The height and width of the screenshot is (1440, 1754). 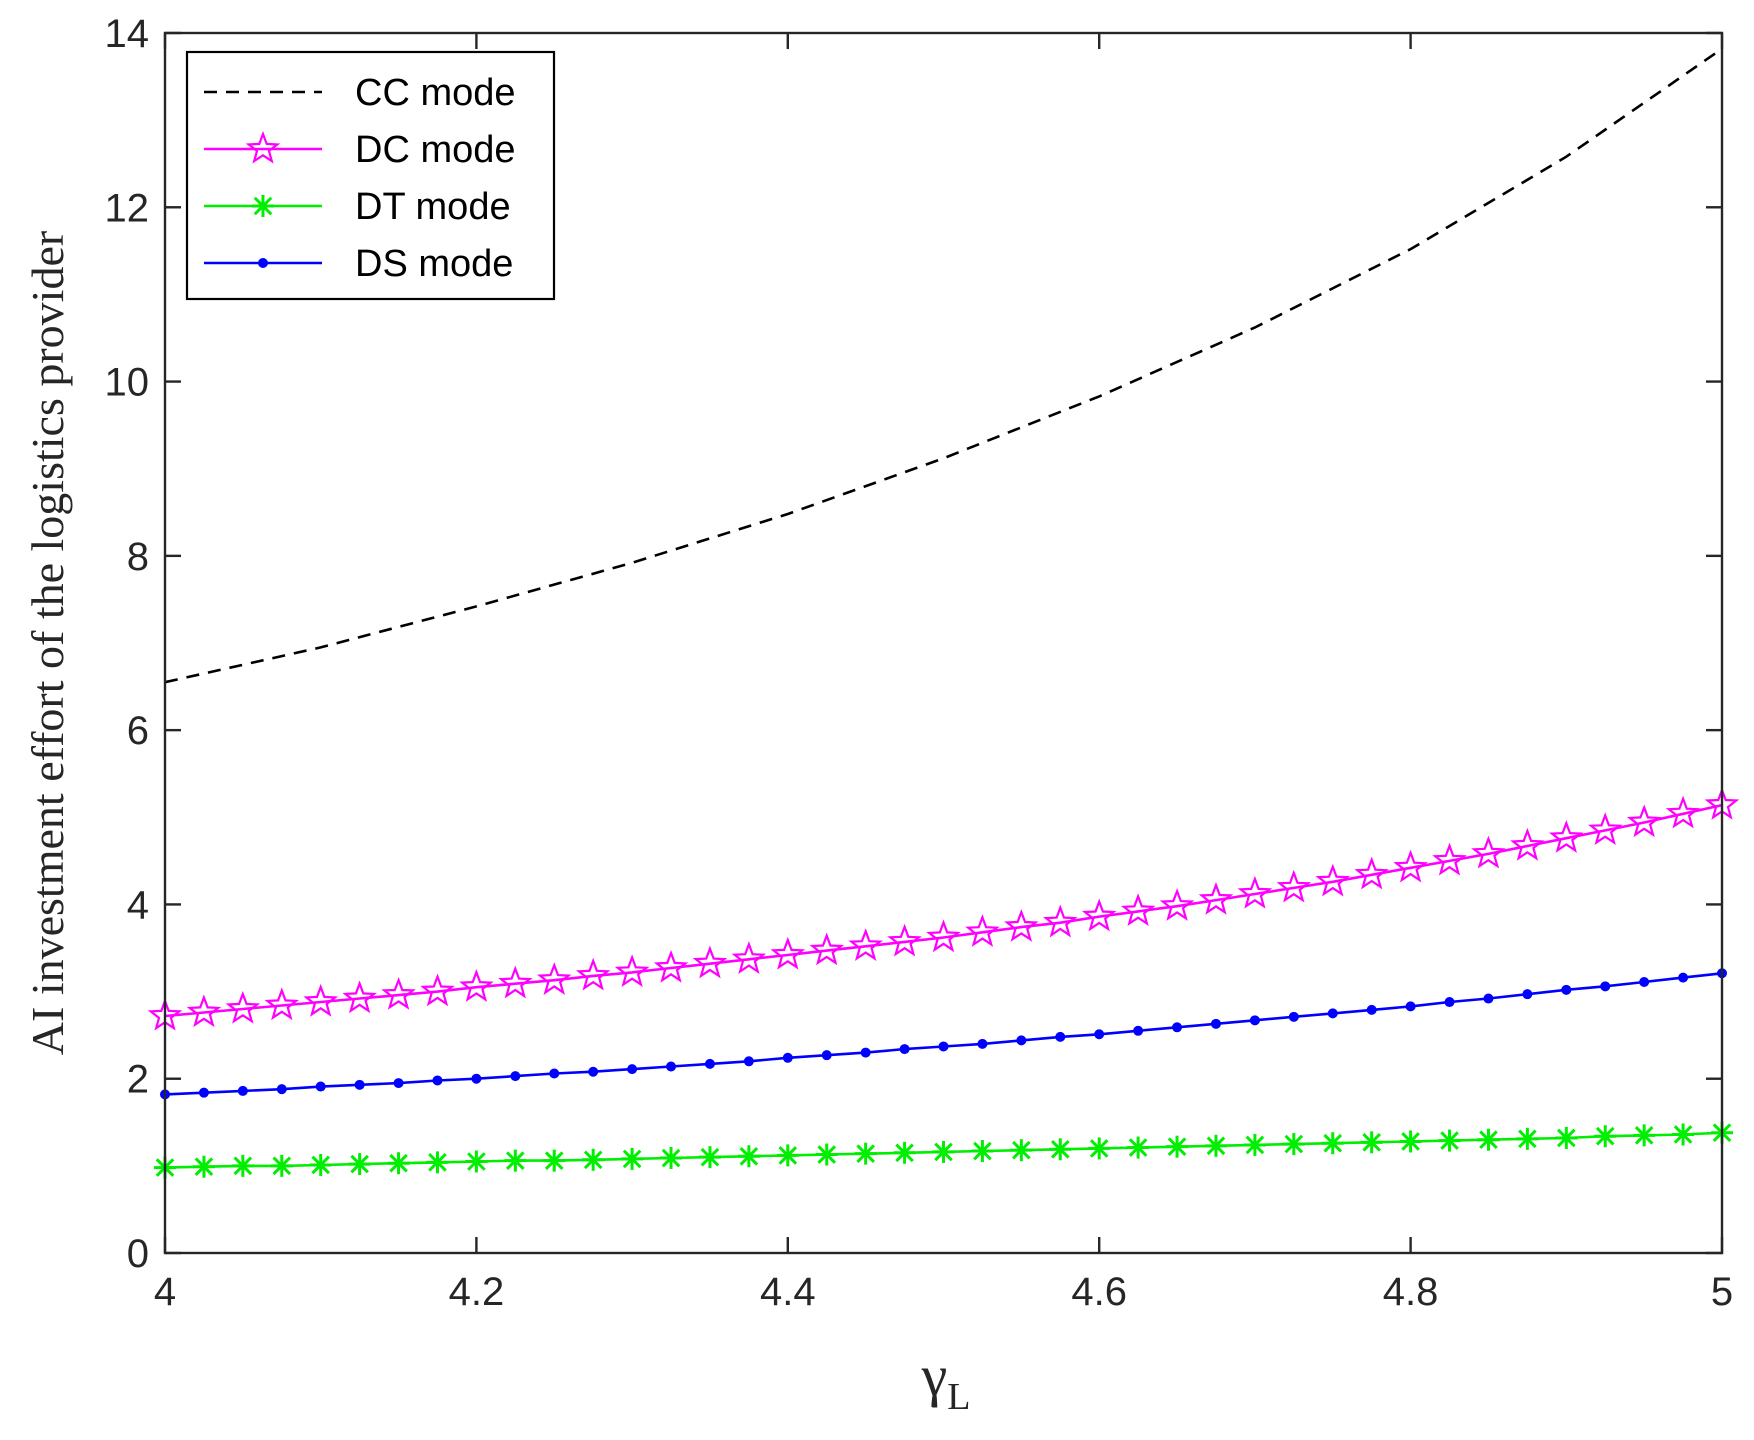 I want to click on series-dt-mode, so click(x=943, y=1150).